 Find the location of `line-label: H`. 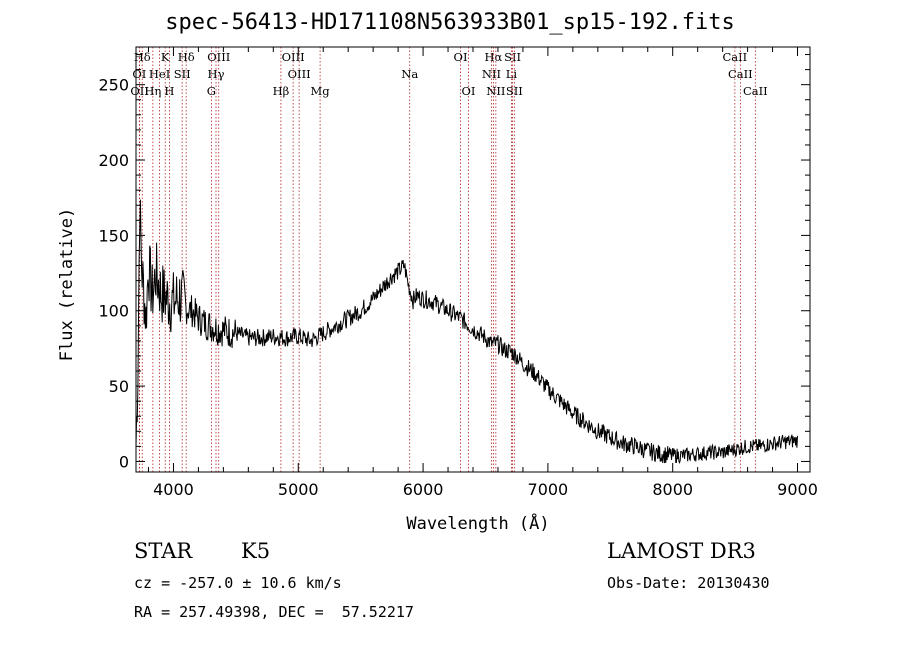

line-label: H is located at coordinates (169, 91).